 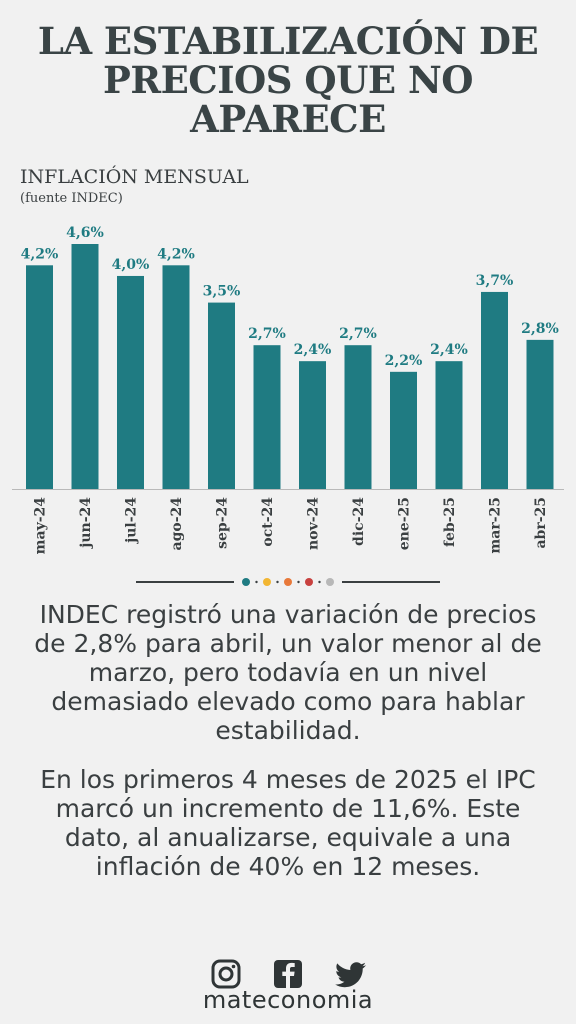 What do you see at coordinates (496, 525) in the screenshot?
I see `tick-label-mar-25: mar-25` at bounding box center [496, 525].